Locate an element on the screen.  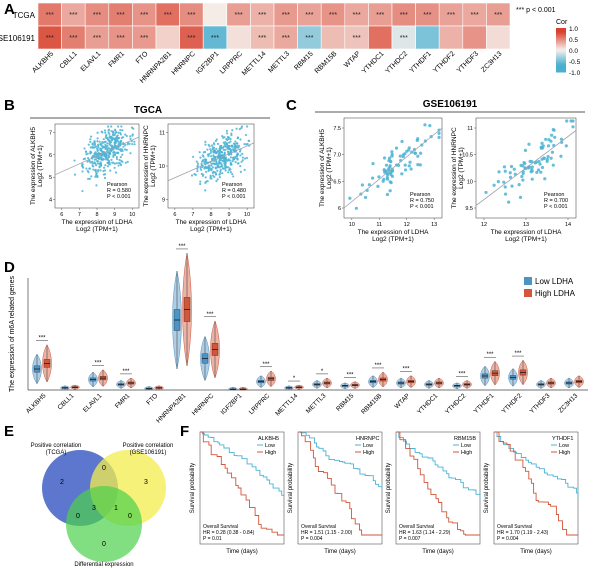
x-tick-label: 12 is located at coordinates (407, 225).